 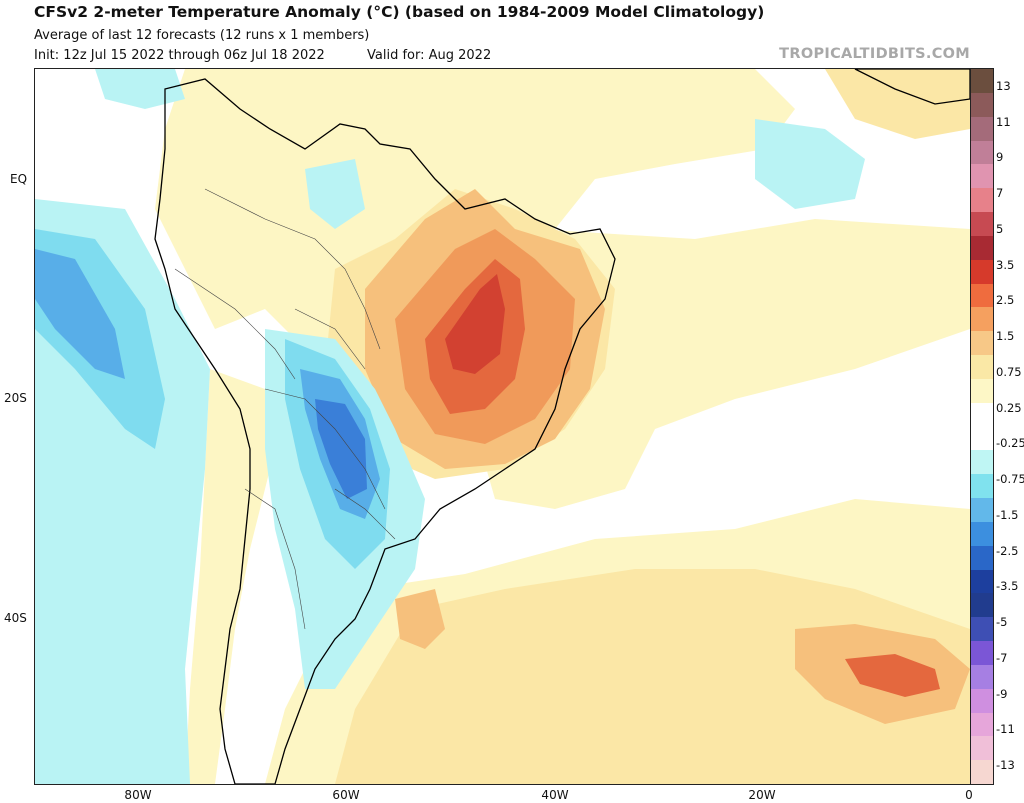 I want to click on colorbar-tick-label: 9, so click(x=1000, y=157).